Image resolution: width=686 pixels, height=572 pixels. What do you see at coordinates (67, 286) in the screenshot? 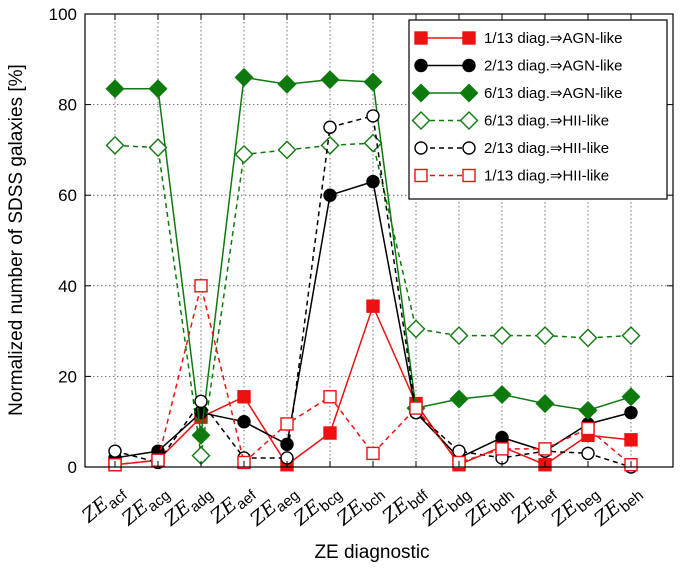
I see `y-tick-label: 40` at bounding box center [67, 286].